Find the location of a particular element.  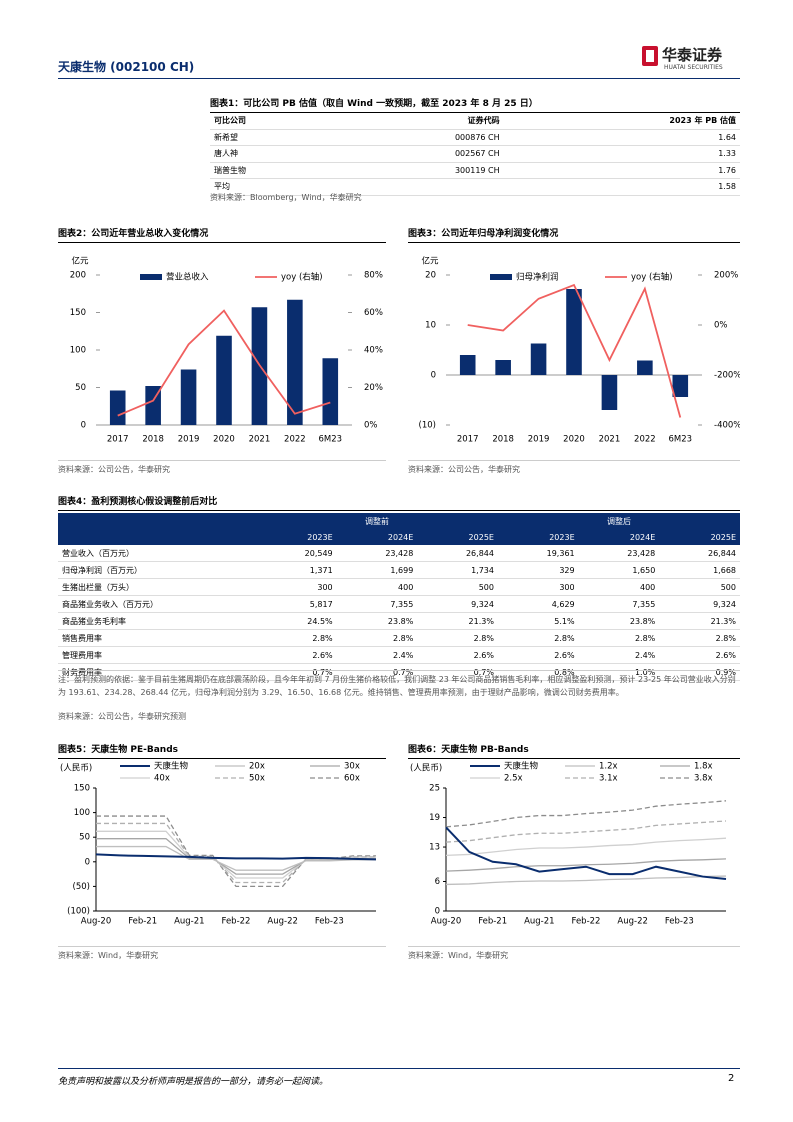

cell: 20,549 is located at coordinates (296, 553).